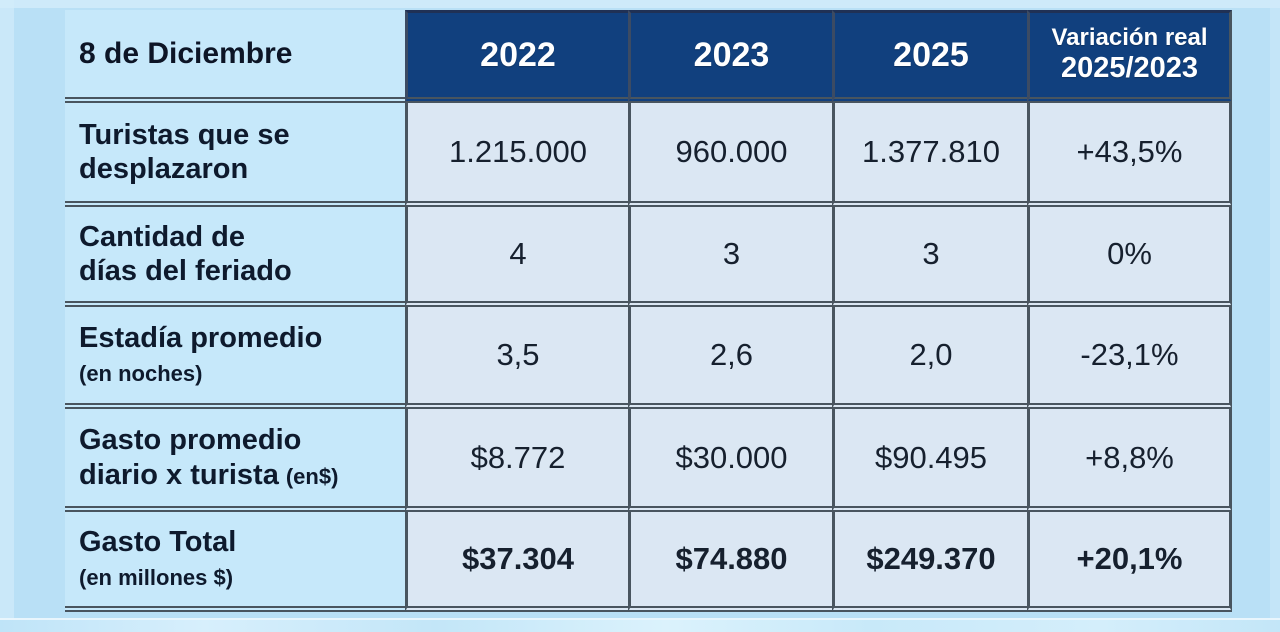 This screenshot has width=1280, height=632. I want to click on value-cell-gasto-promedio-2023: $30.000, so click(730, 460).